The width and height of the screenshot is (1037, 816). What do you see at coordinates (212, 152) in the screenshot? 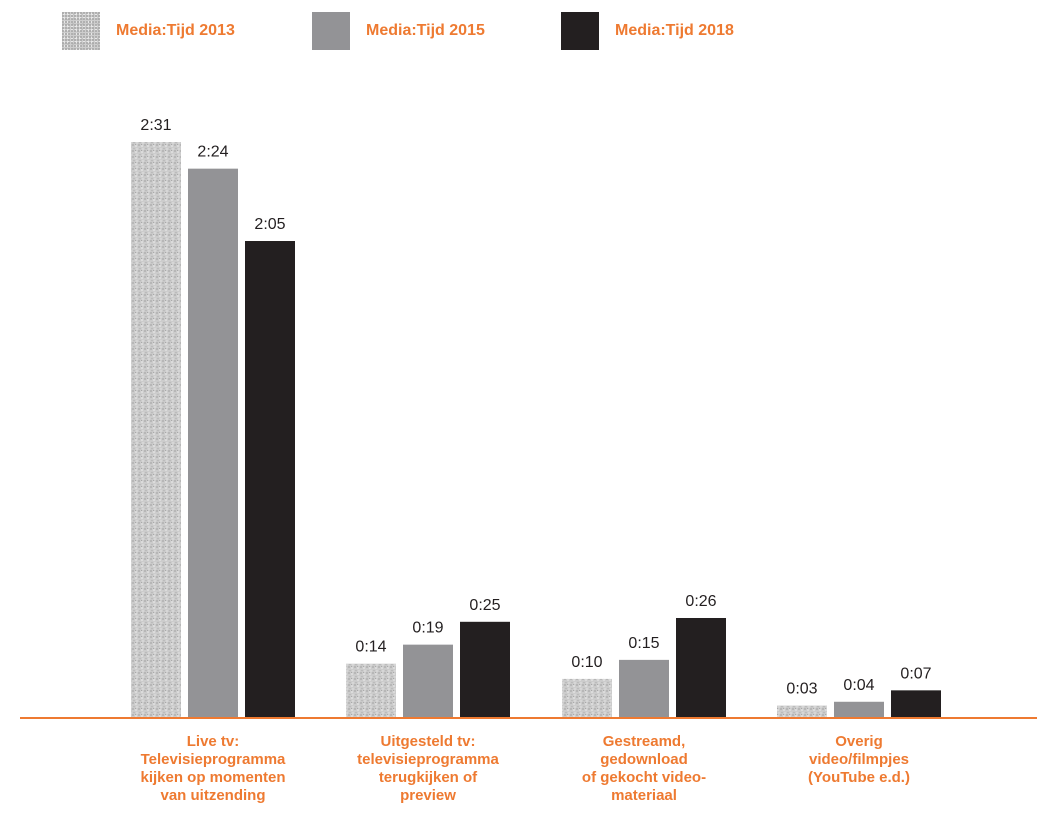
I see `value-label-2015-cat-0: 2:24` at bounding box center [212, 152].